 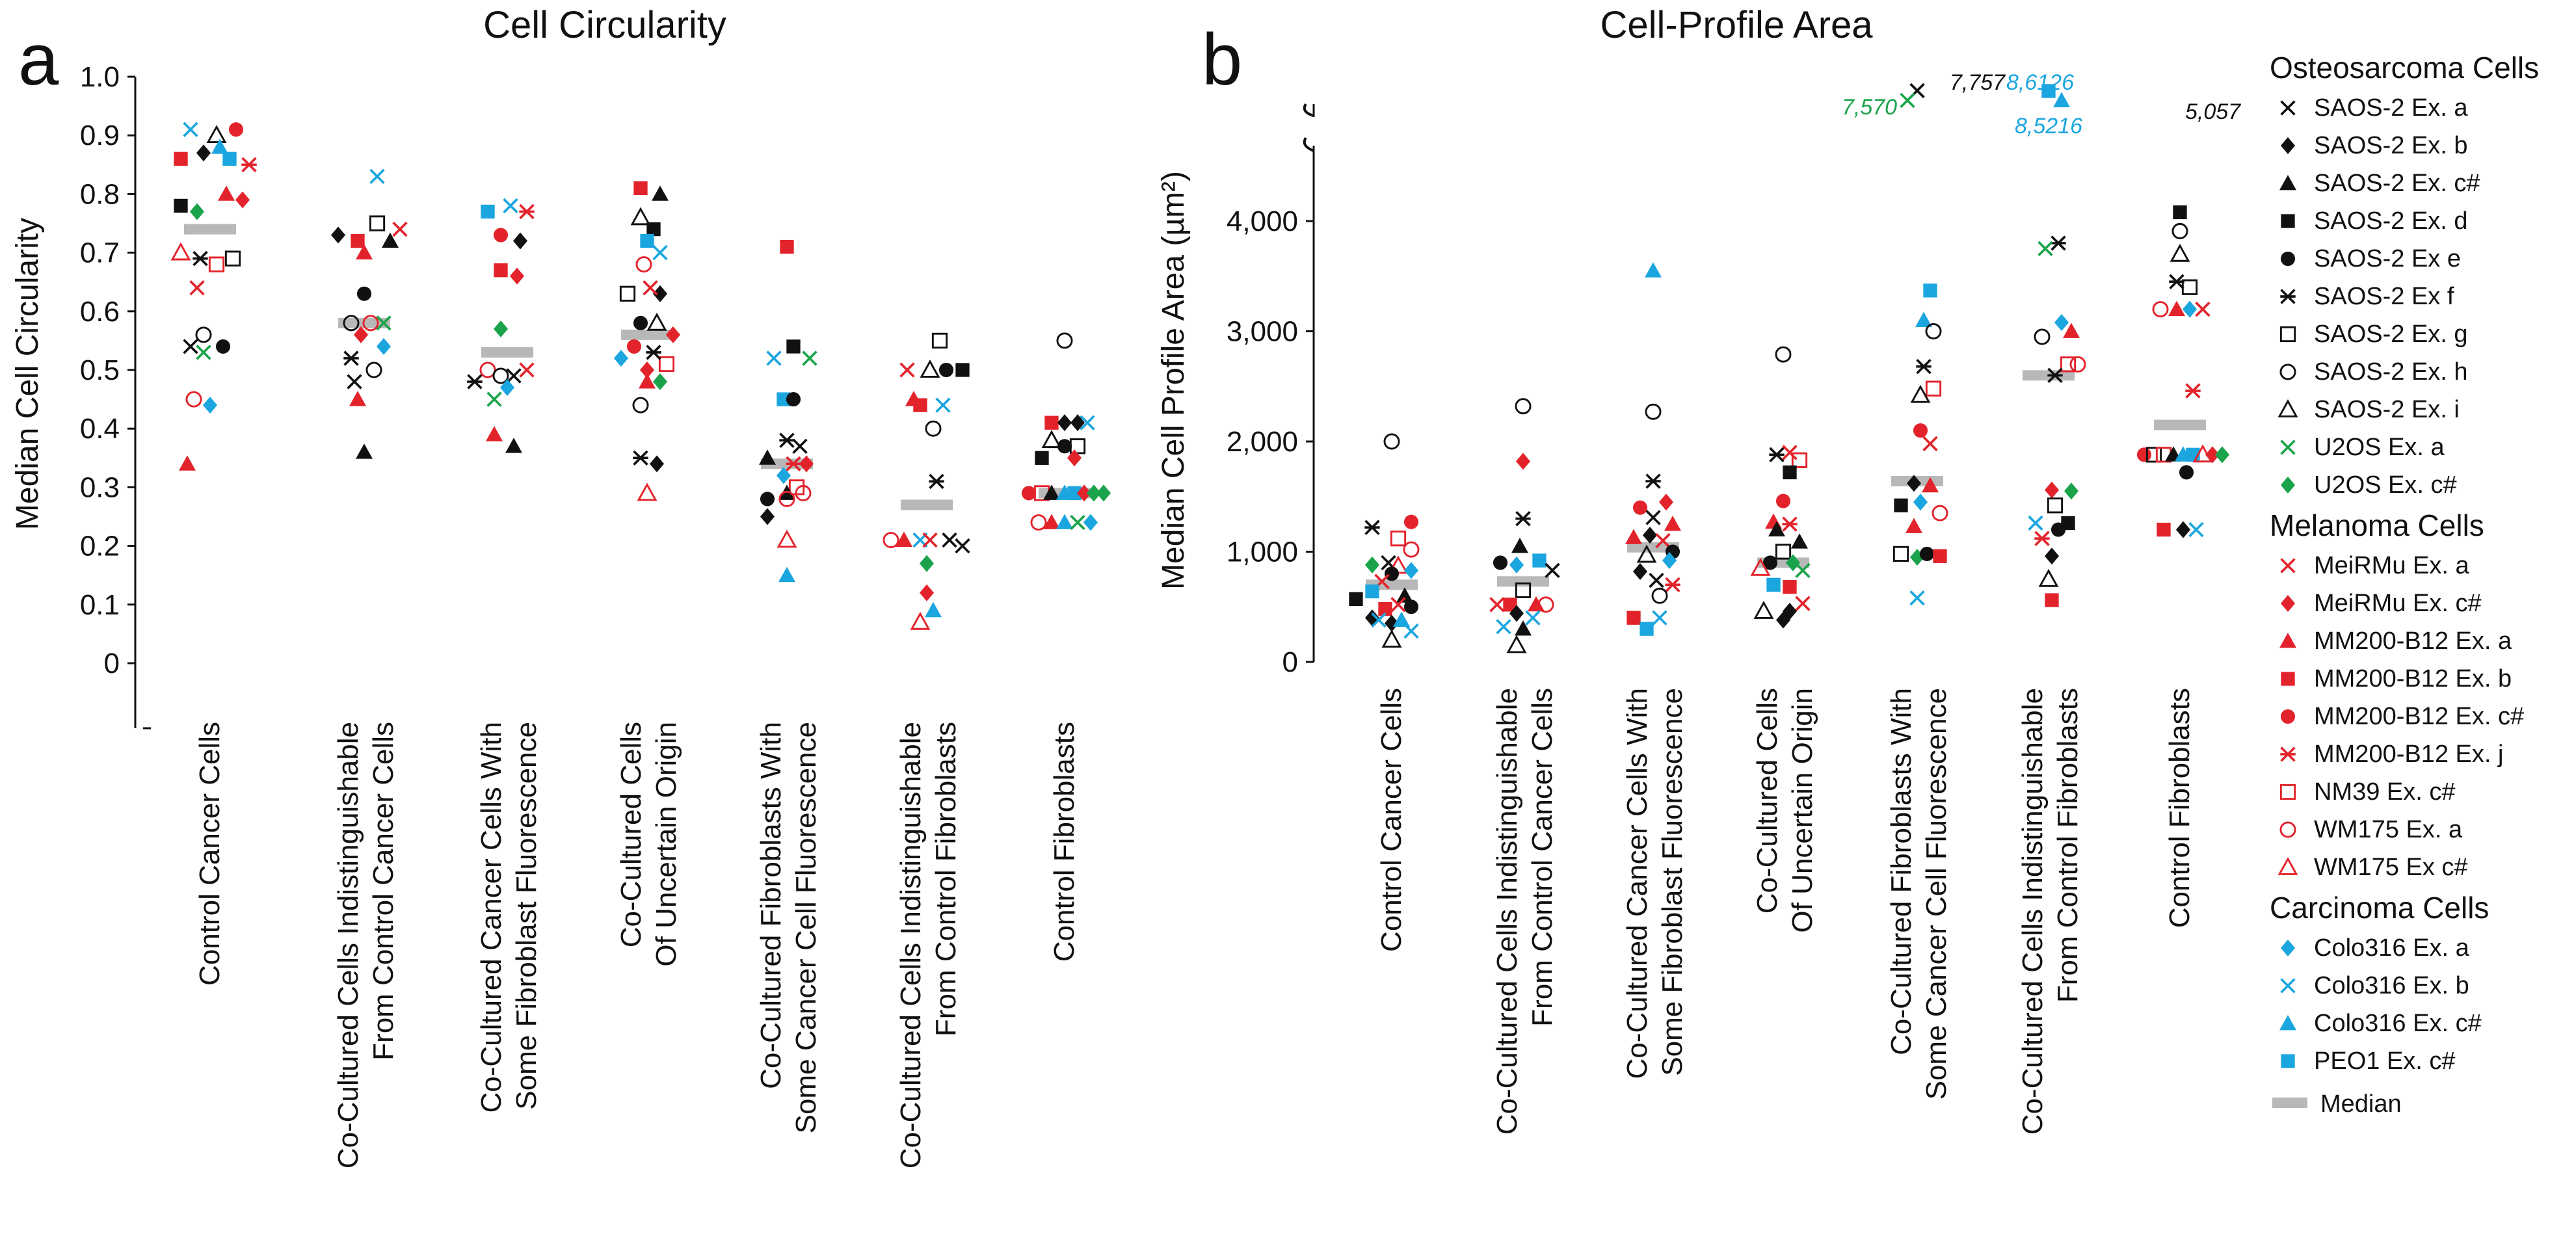 I want to click on annotation-86126: 8,6126, so click(x=2040, y=82).